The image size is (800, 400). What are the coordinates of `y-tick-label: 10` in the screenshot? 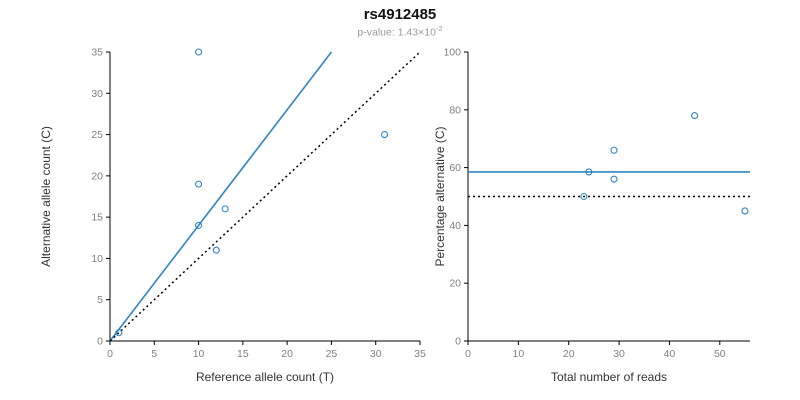 It's located at (97, 259).